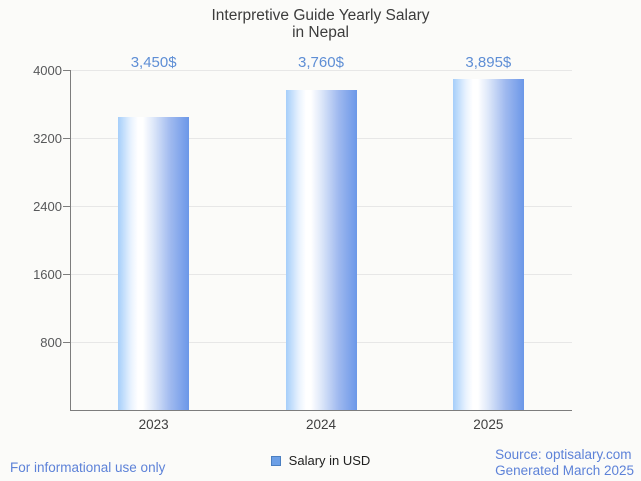  What do you see at coordinates (47, 138) in the screenshot?
I see `y-axis-label: 3200` at bounding box center [47, 138].